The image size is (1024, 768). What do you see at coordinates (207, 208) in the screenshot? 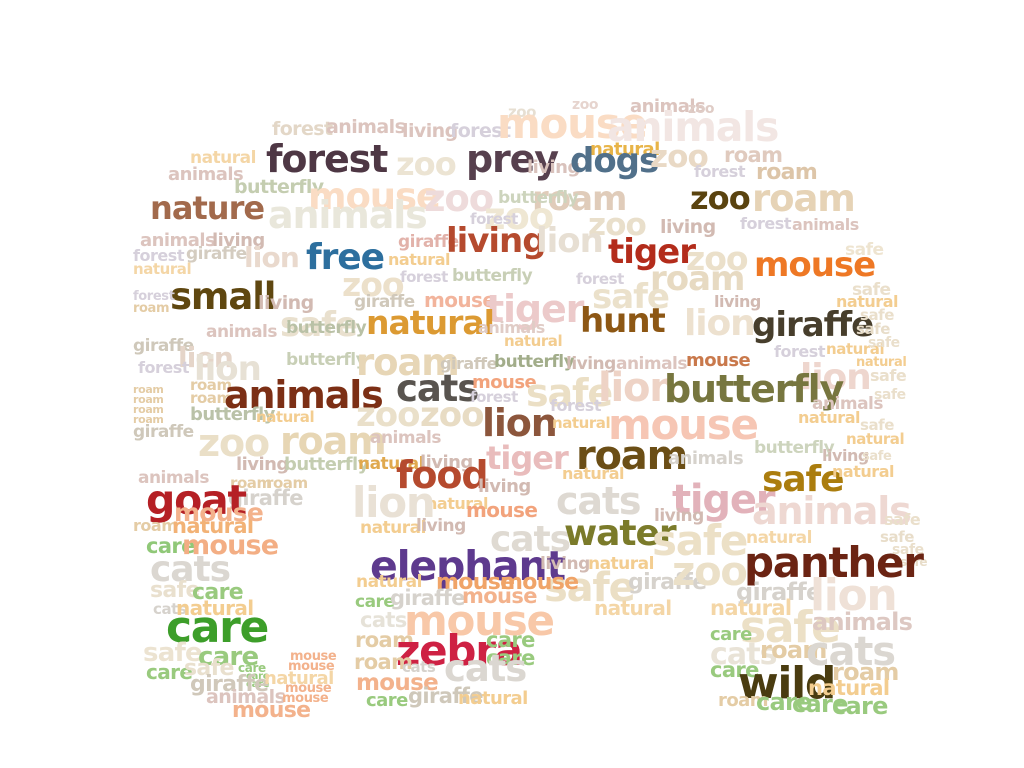
I see `word-nature: nature` at bounding box center [207, 208].